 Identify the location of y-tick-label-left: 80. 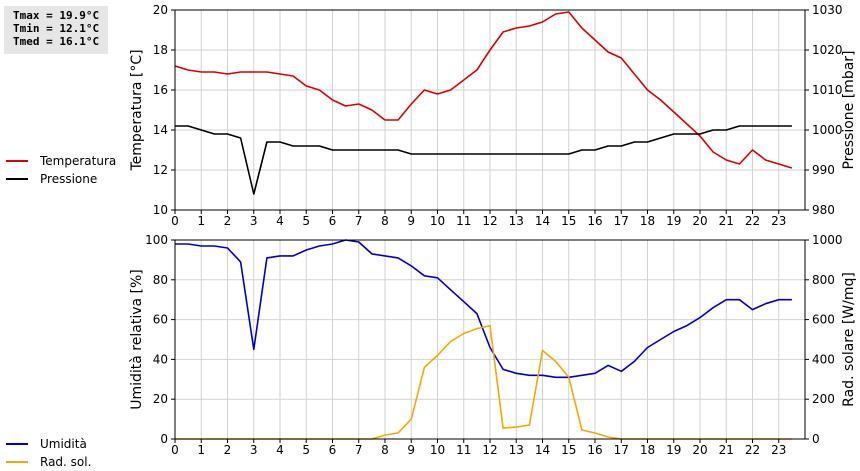
(160, 280).